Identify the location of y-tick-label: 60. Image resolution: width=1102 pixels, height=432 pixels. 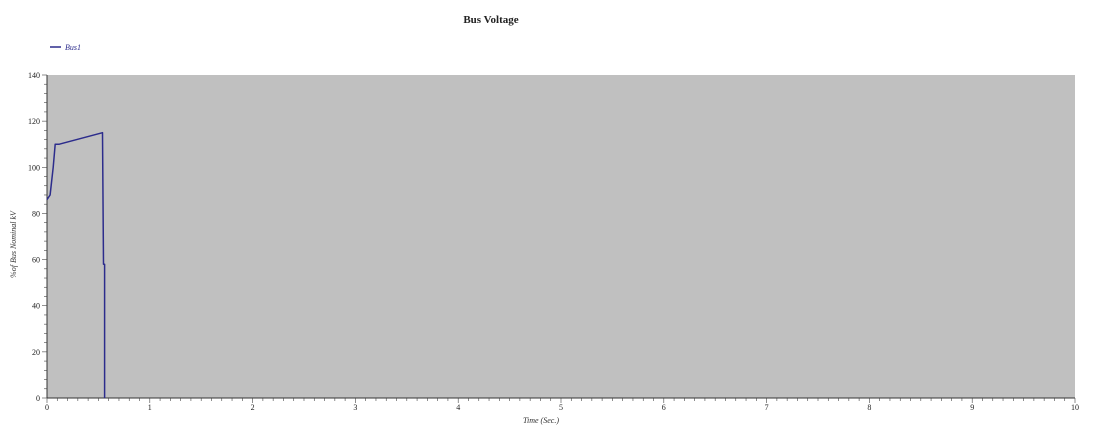
(36, 260).